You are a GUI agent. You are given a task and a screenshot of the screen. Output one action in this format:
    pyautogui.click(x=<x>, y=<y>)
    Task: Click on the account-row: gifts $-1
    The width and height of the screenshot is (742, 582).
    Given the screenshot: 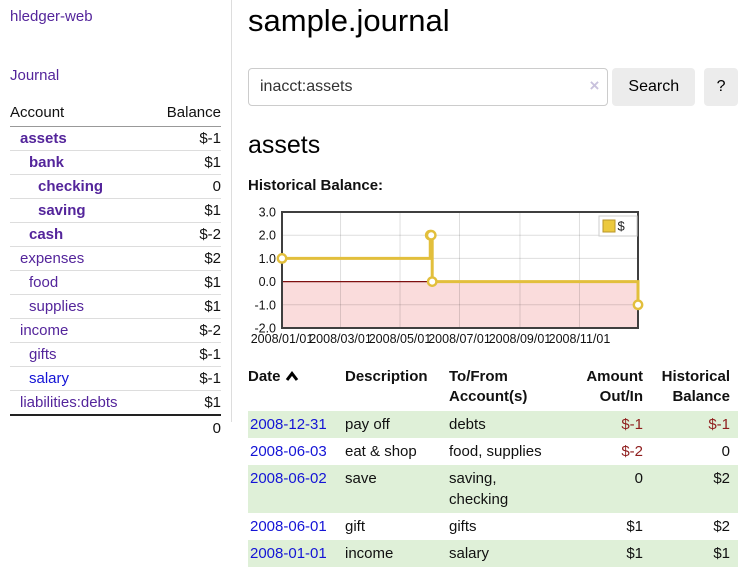 What is the action you would take?
    pyautogui.click(x=115, y=354)
    